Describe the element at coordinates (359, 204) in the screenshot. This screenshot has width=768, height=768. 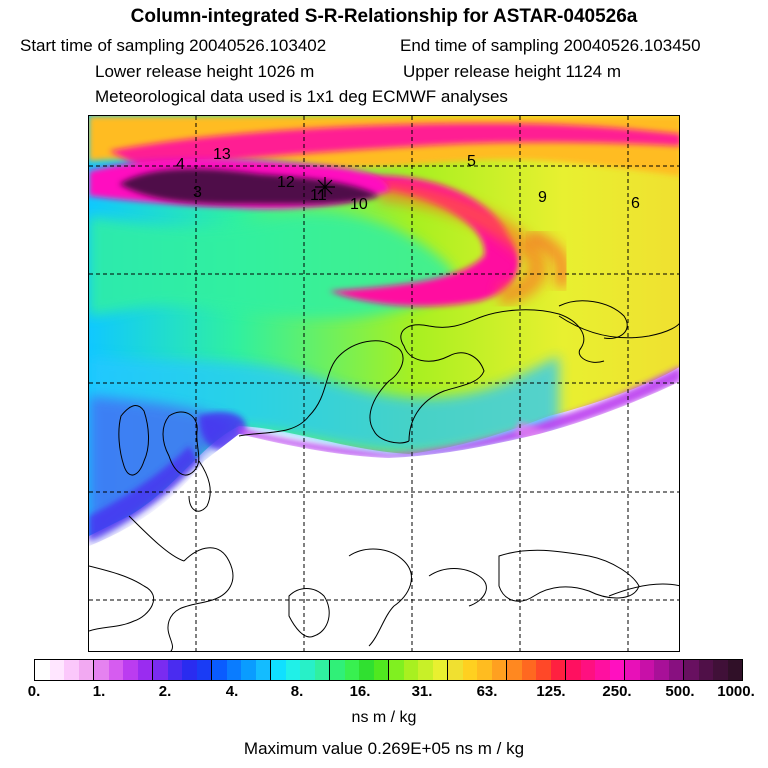
I see `day-marker-10: 10` at that location.